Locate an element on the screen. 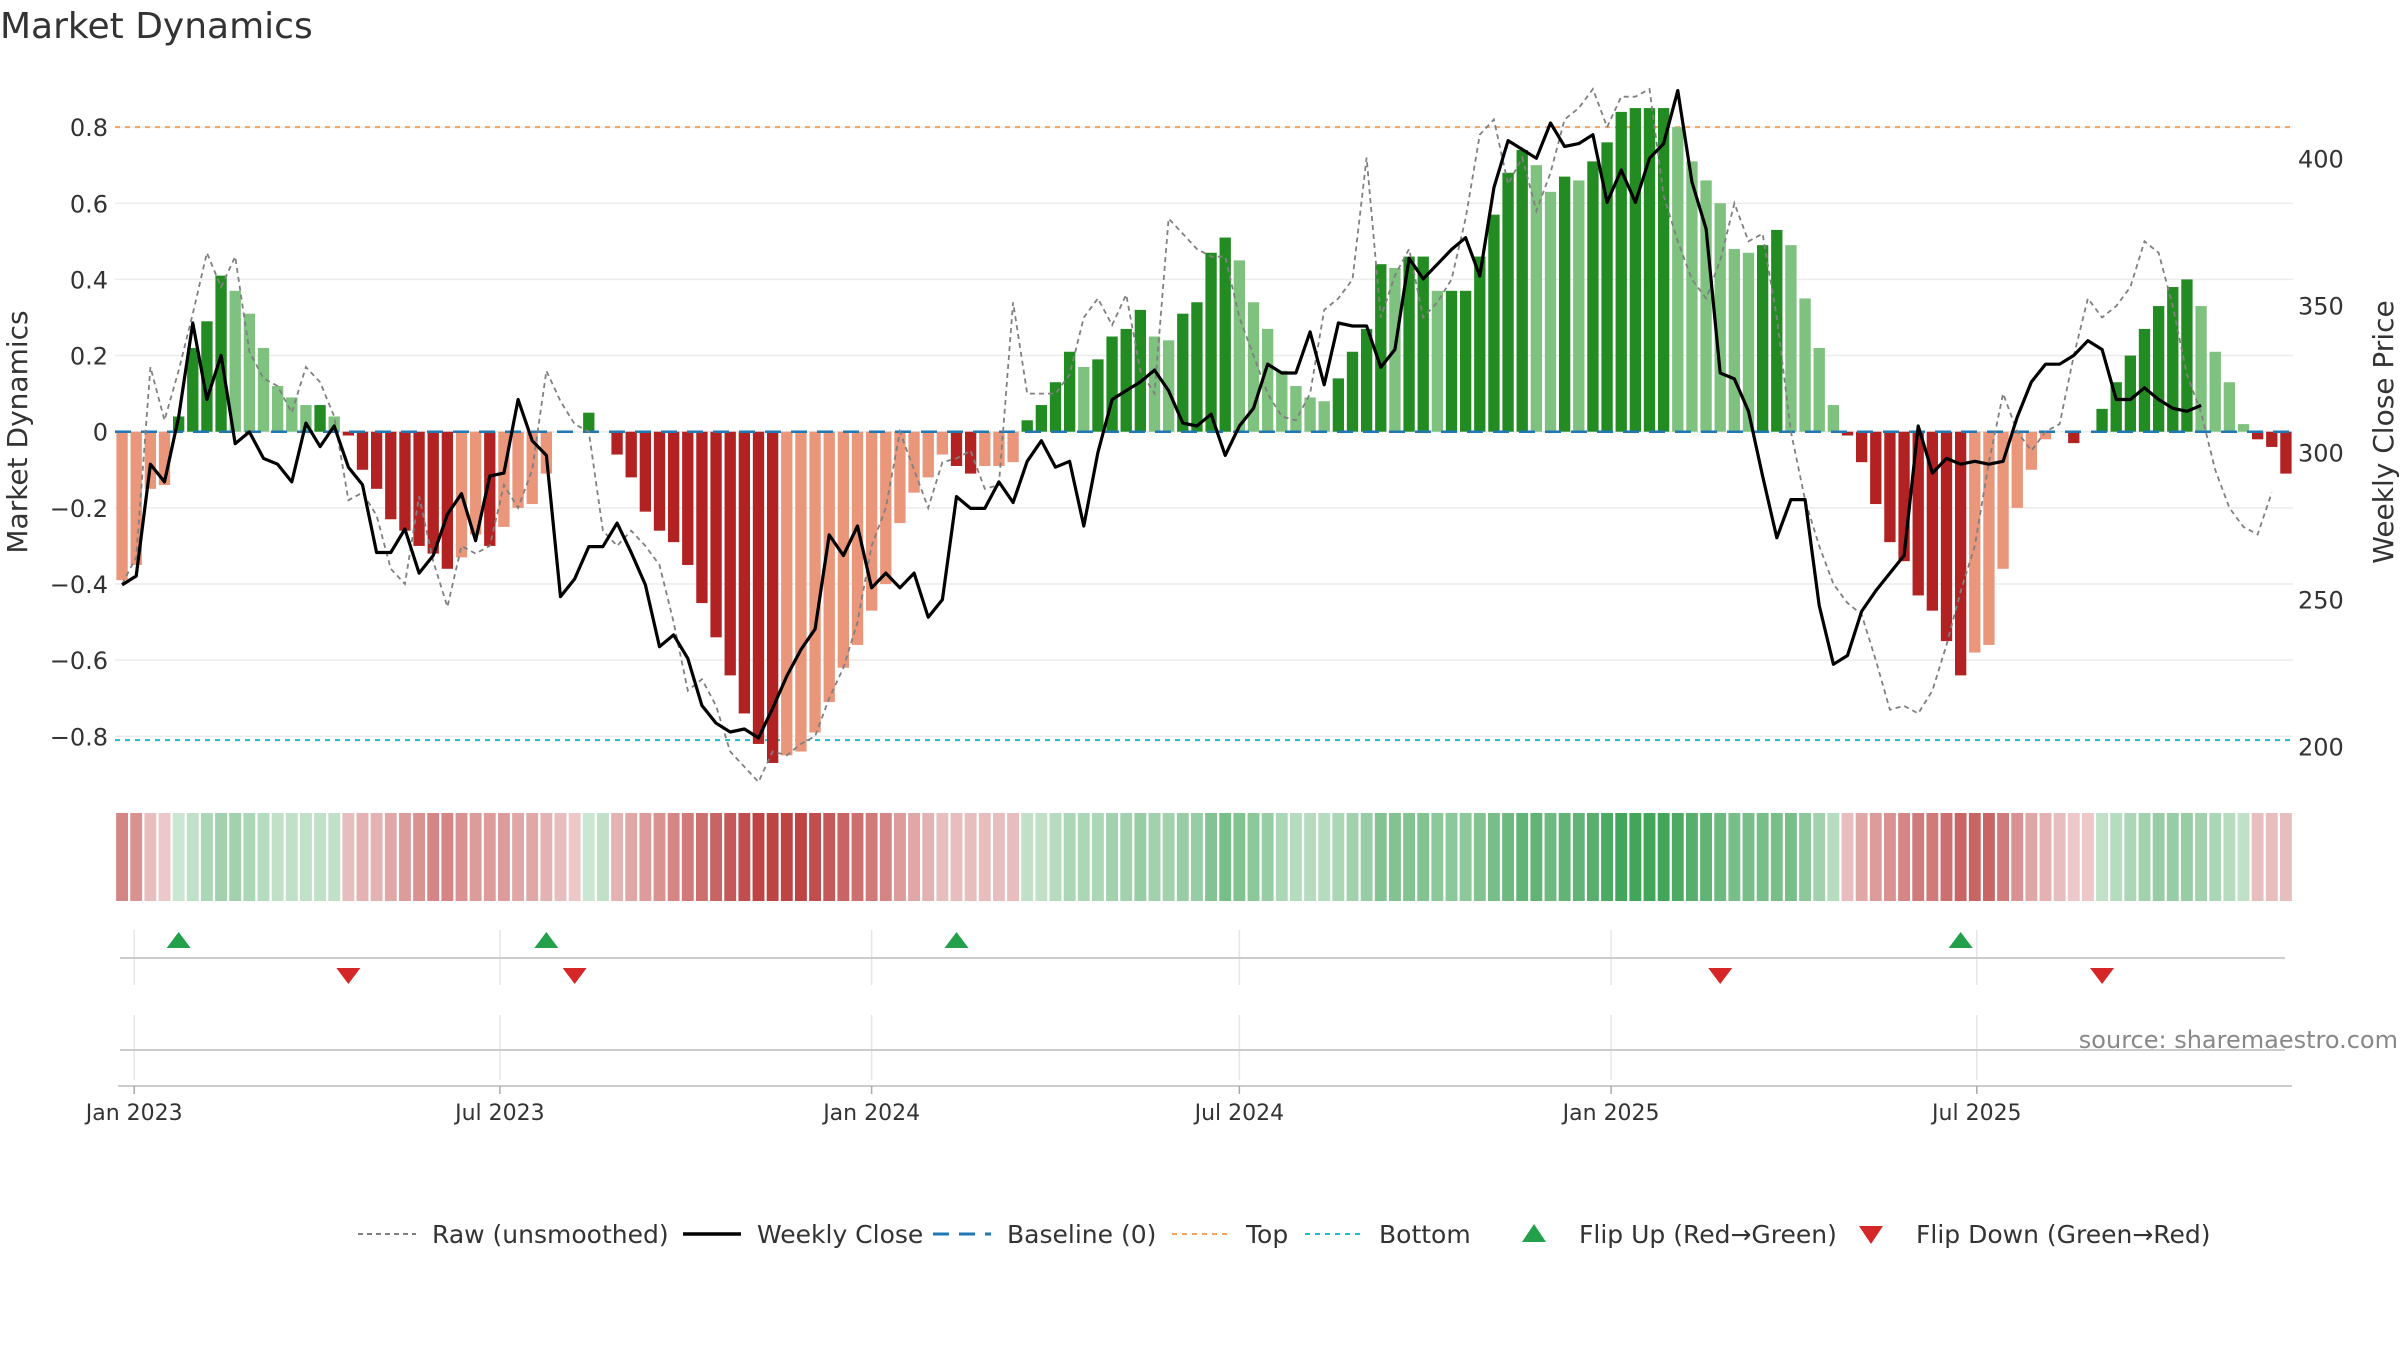 This screenshot has width=2400, height=1350. x-tick-label: Jul 2024 is located at coordinates (1239, 1113).